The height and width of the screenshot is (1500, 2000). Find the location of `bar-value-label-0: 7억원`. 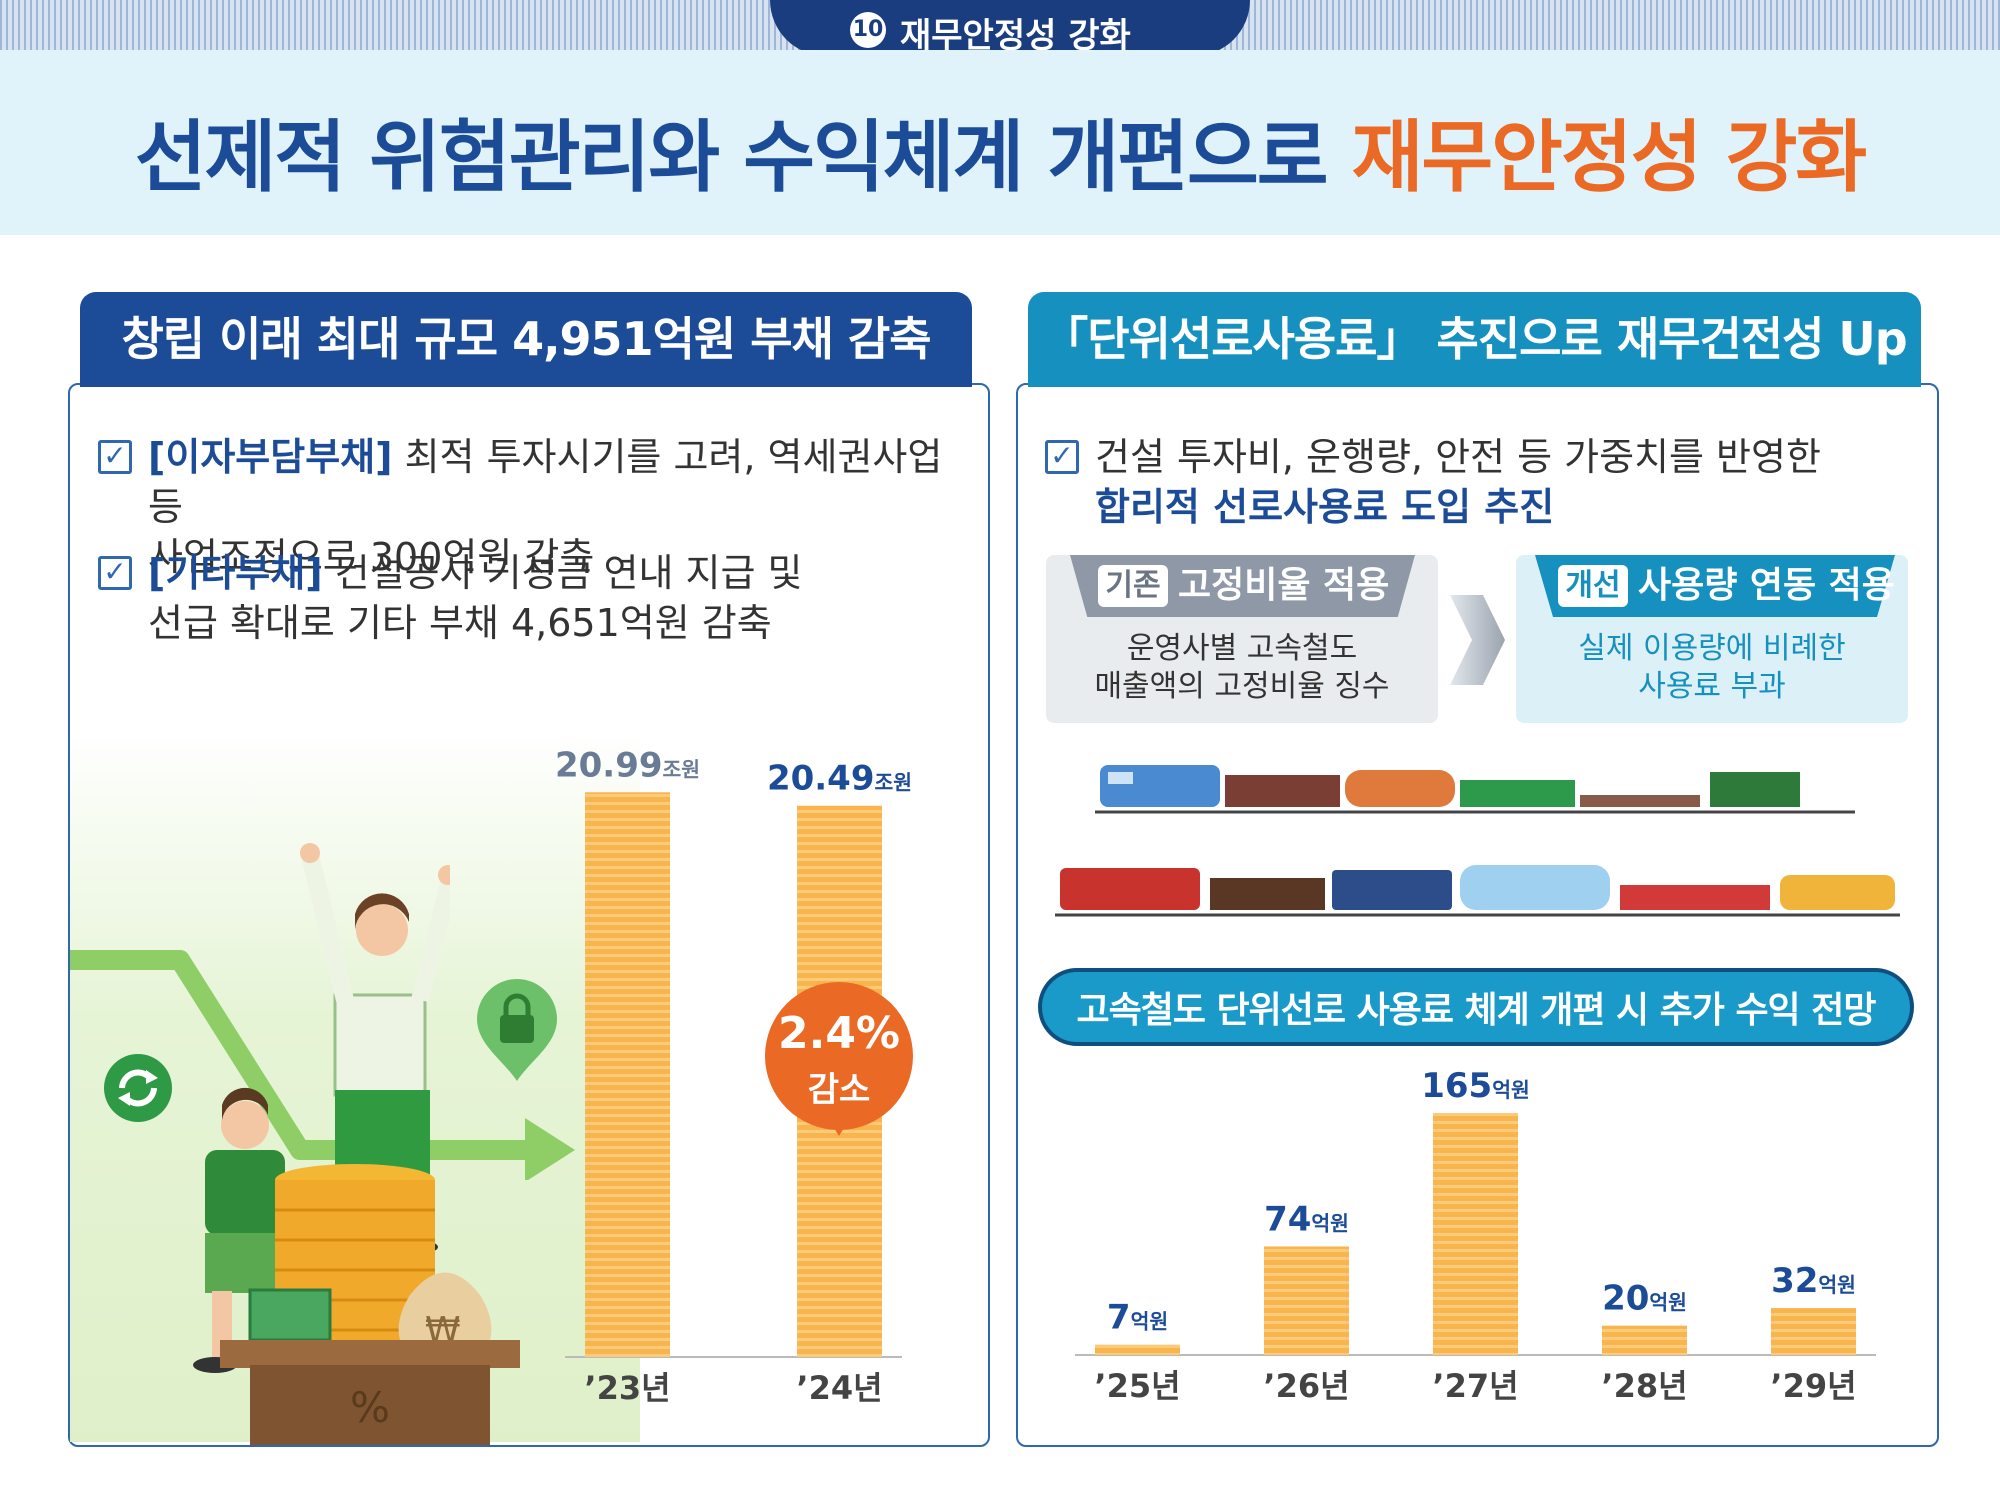

bar-value-label-0: 7억원 is located at coordinates (1137, 1318).